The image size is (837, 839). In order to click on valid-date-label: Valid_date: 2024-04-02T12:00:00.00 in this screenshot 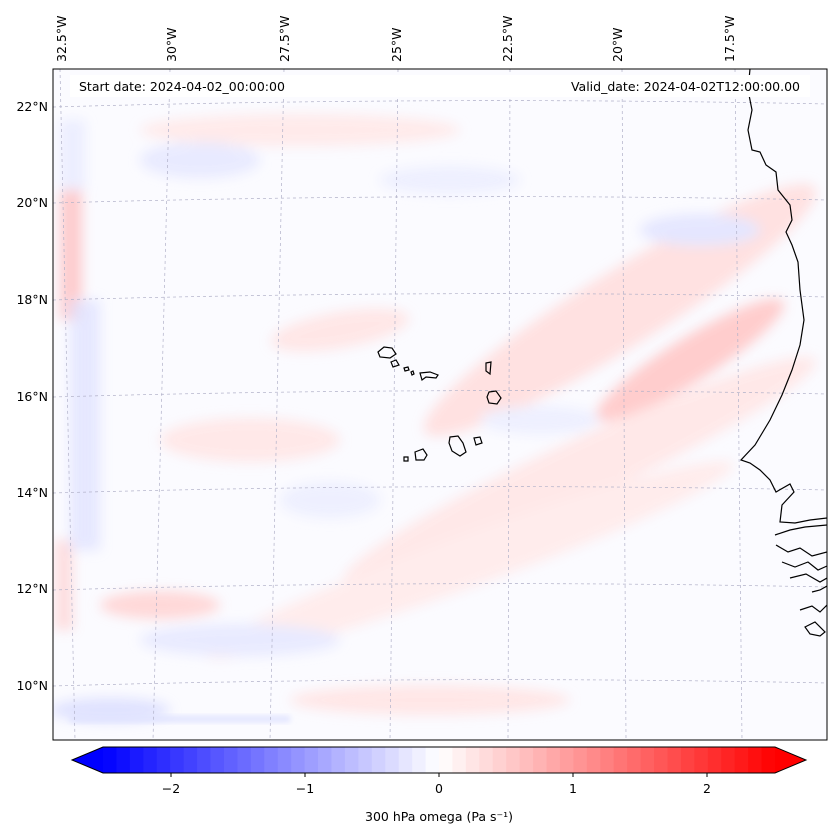, I will do `click(685, 86)`.